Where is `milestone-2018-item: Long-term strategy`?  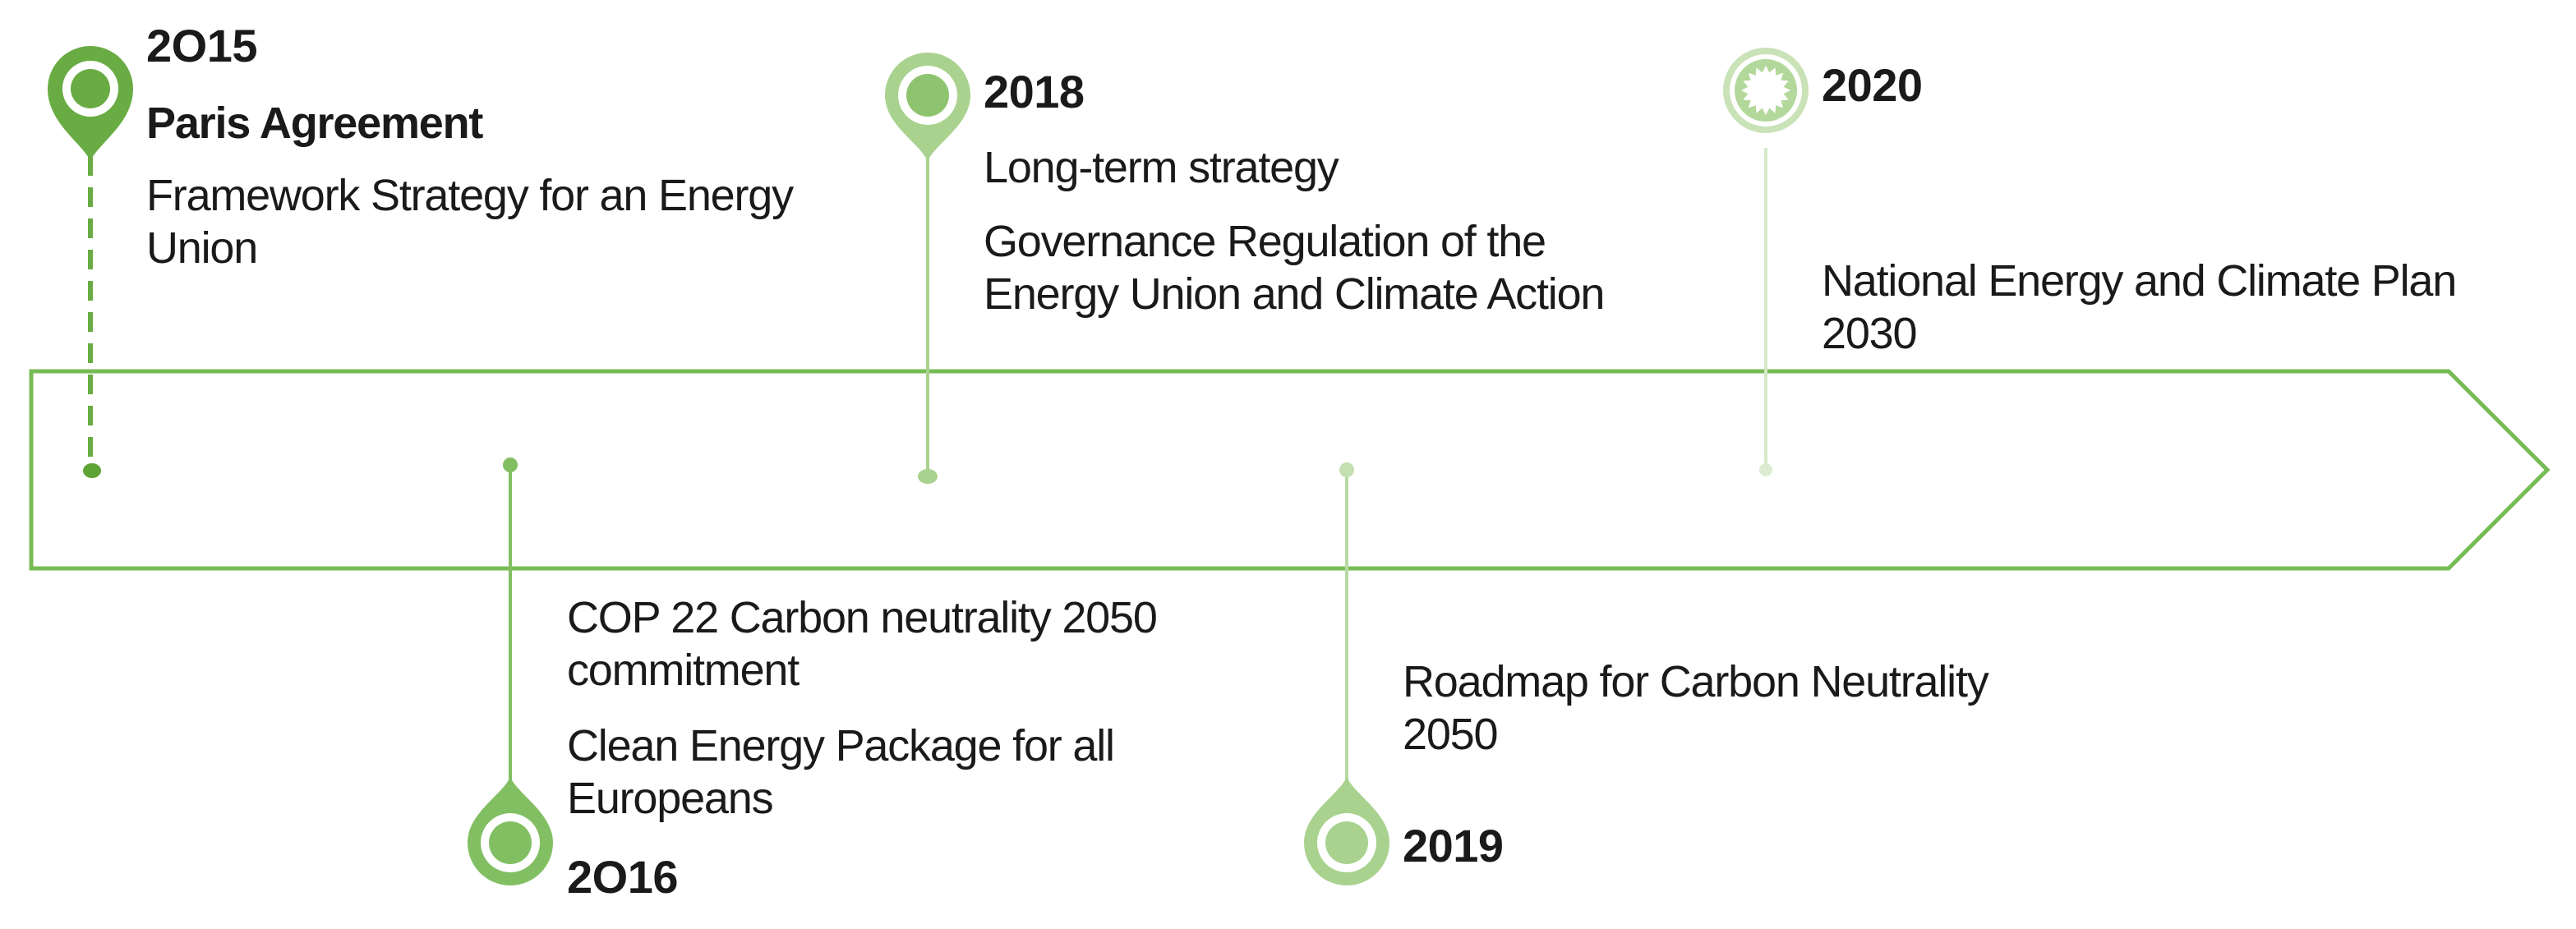
milestone-2018-item: Long-term strategy is located at coordinates (1161, 167).